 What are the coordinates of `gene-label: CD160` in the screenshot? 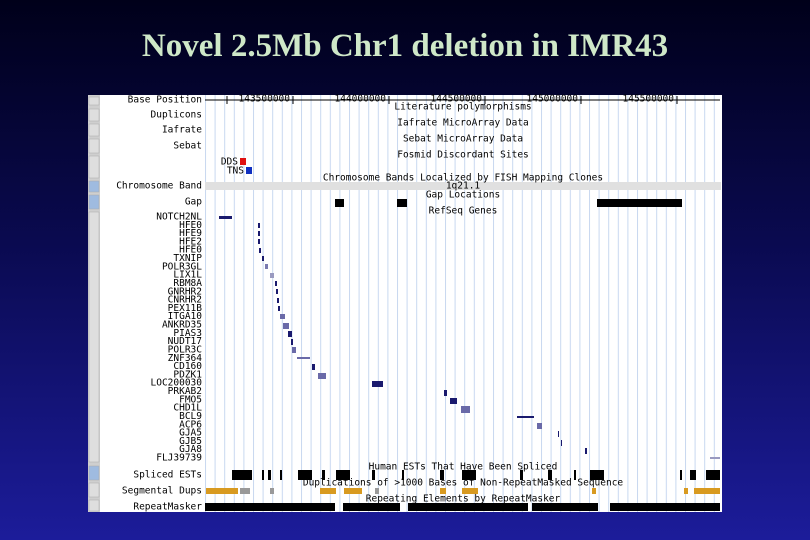 It's located at (187, 366).